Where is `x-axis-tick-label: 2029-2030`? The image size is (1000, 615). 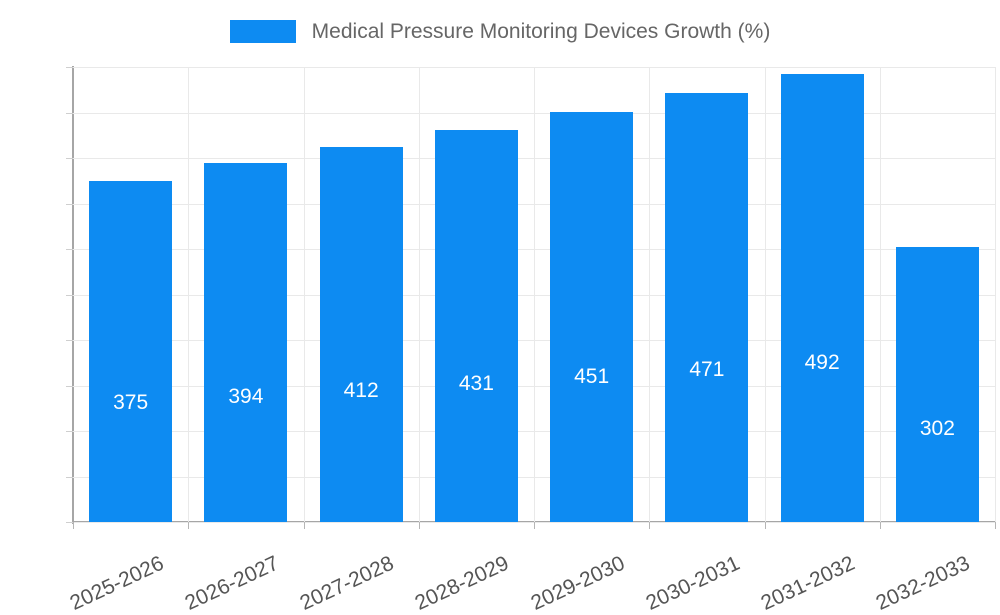 x-axis-tick-label: 2029-2030 is located at coordinates (577, 583).